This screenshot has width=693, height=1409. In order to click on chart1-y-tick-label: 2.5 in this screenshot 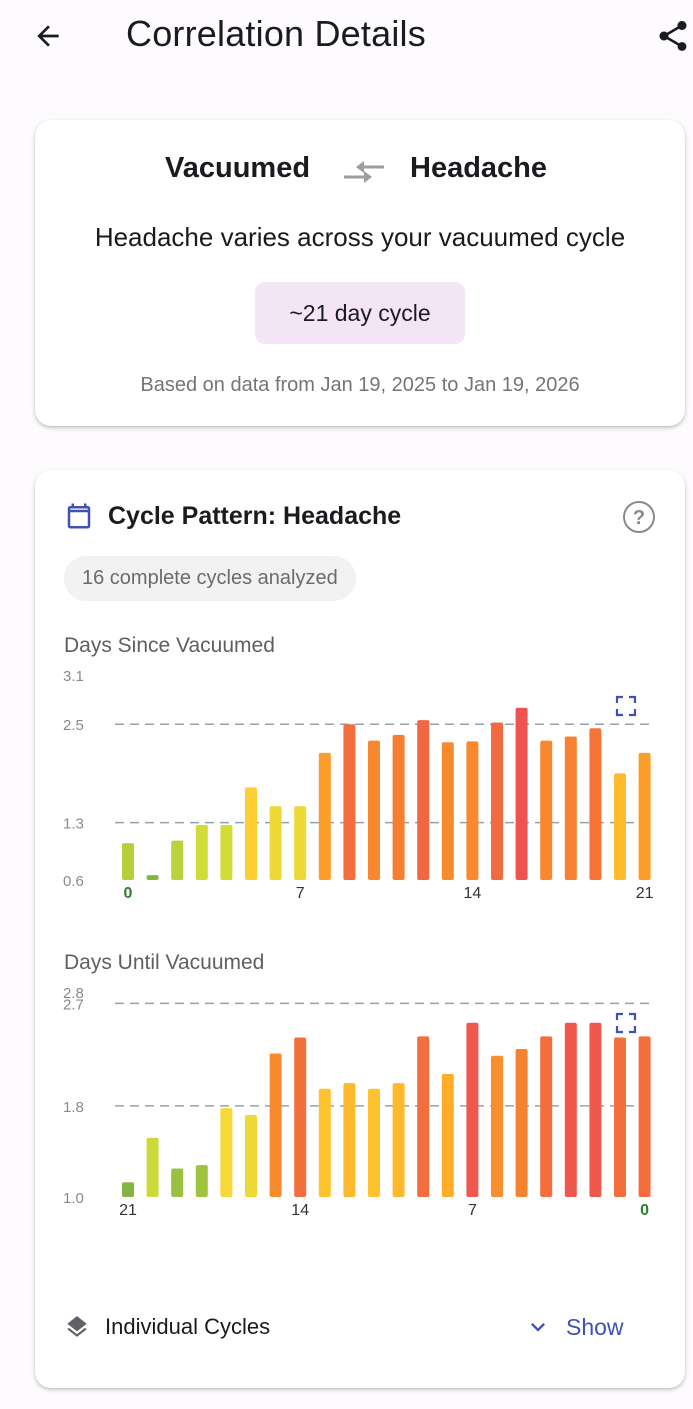, I will do `click(73, 725)`.